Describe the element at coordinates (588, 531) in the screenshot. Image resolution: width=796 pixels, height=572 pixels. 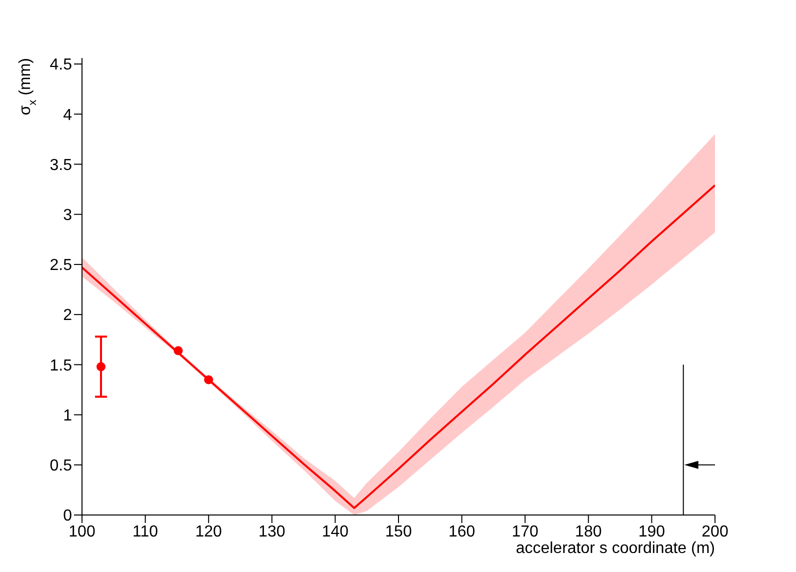
I see `x-tick-label: 180` at that location.